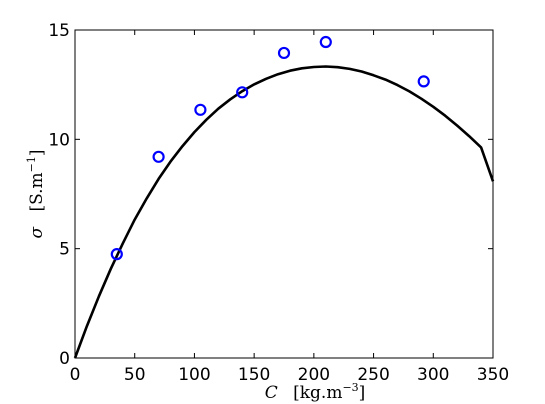 Image resolution: width=545 pixels, height=404 pixels. I want to click on y-tick-label: 15, so click(59, 31).